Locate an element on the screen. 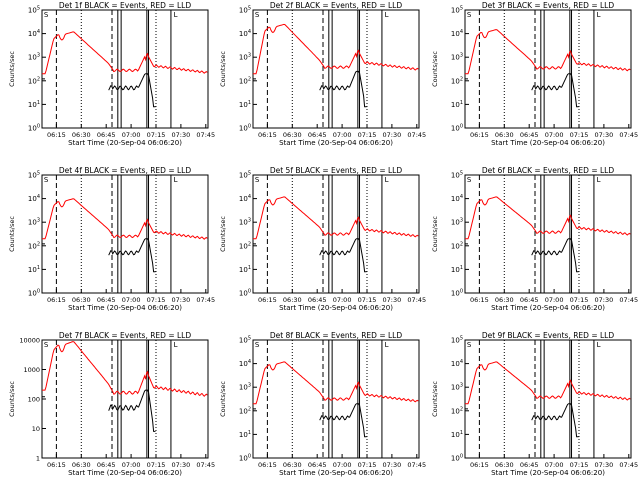  y-tick-label: 1 is located at coordinates (38, 459).